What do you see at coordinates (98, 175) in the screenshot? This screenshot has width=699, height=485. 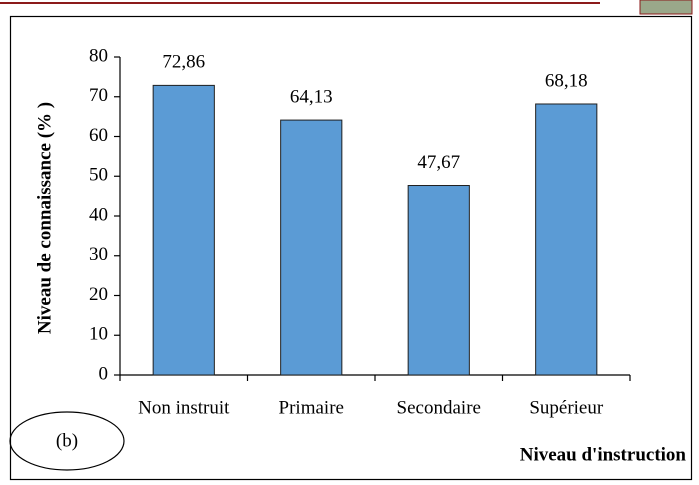 I see `y-tick-label: 50` at bounding box center [98, 175].